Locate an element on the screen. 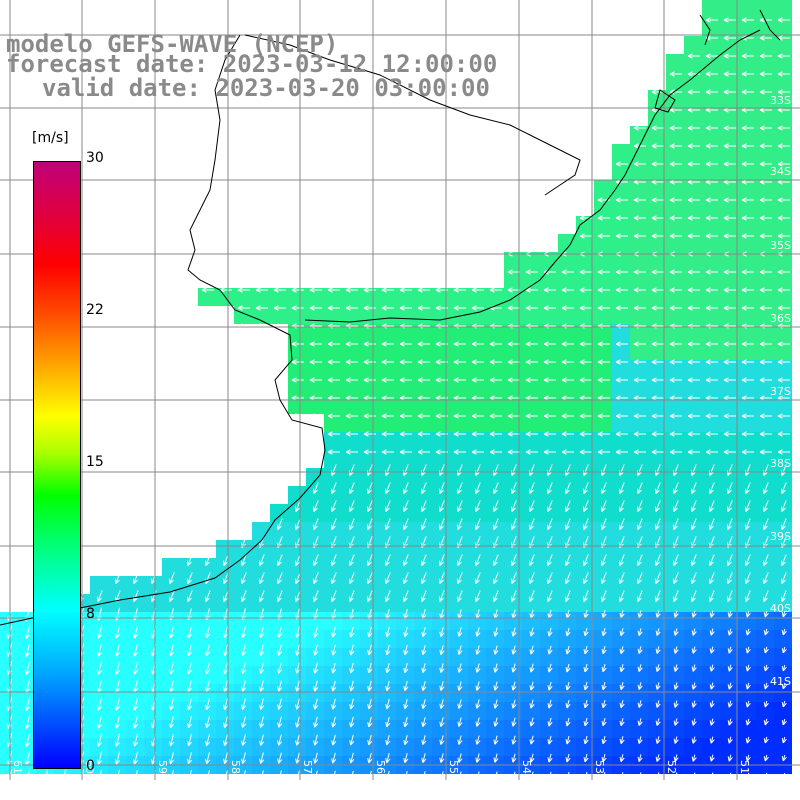 Image resolution: width=800 pixels, height=800 pixels. model-title: modelo GEFS-WAVE (NCEP) is located at coordinates (172, 44).